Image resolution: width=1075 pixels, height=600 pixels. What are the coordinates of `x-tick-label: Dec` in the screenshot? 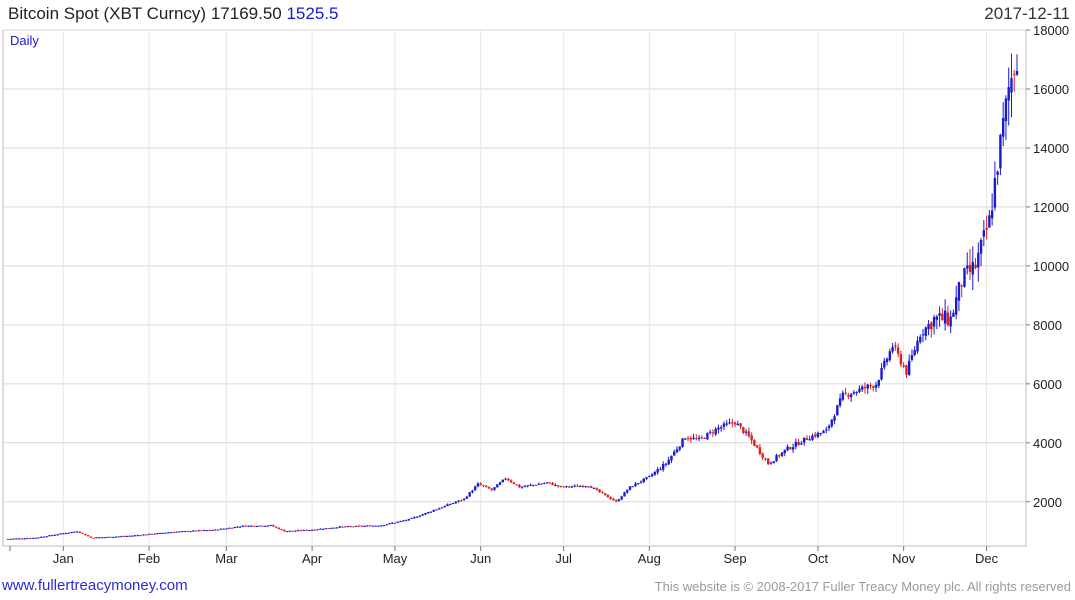 It's located at (987, 558).